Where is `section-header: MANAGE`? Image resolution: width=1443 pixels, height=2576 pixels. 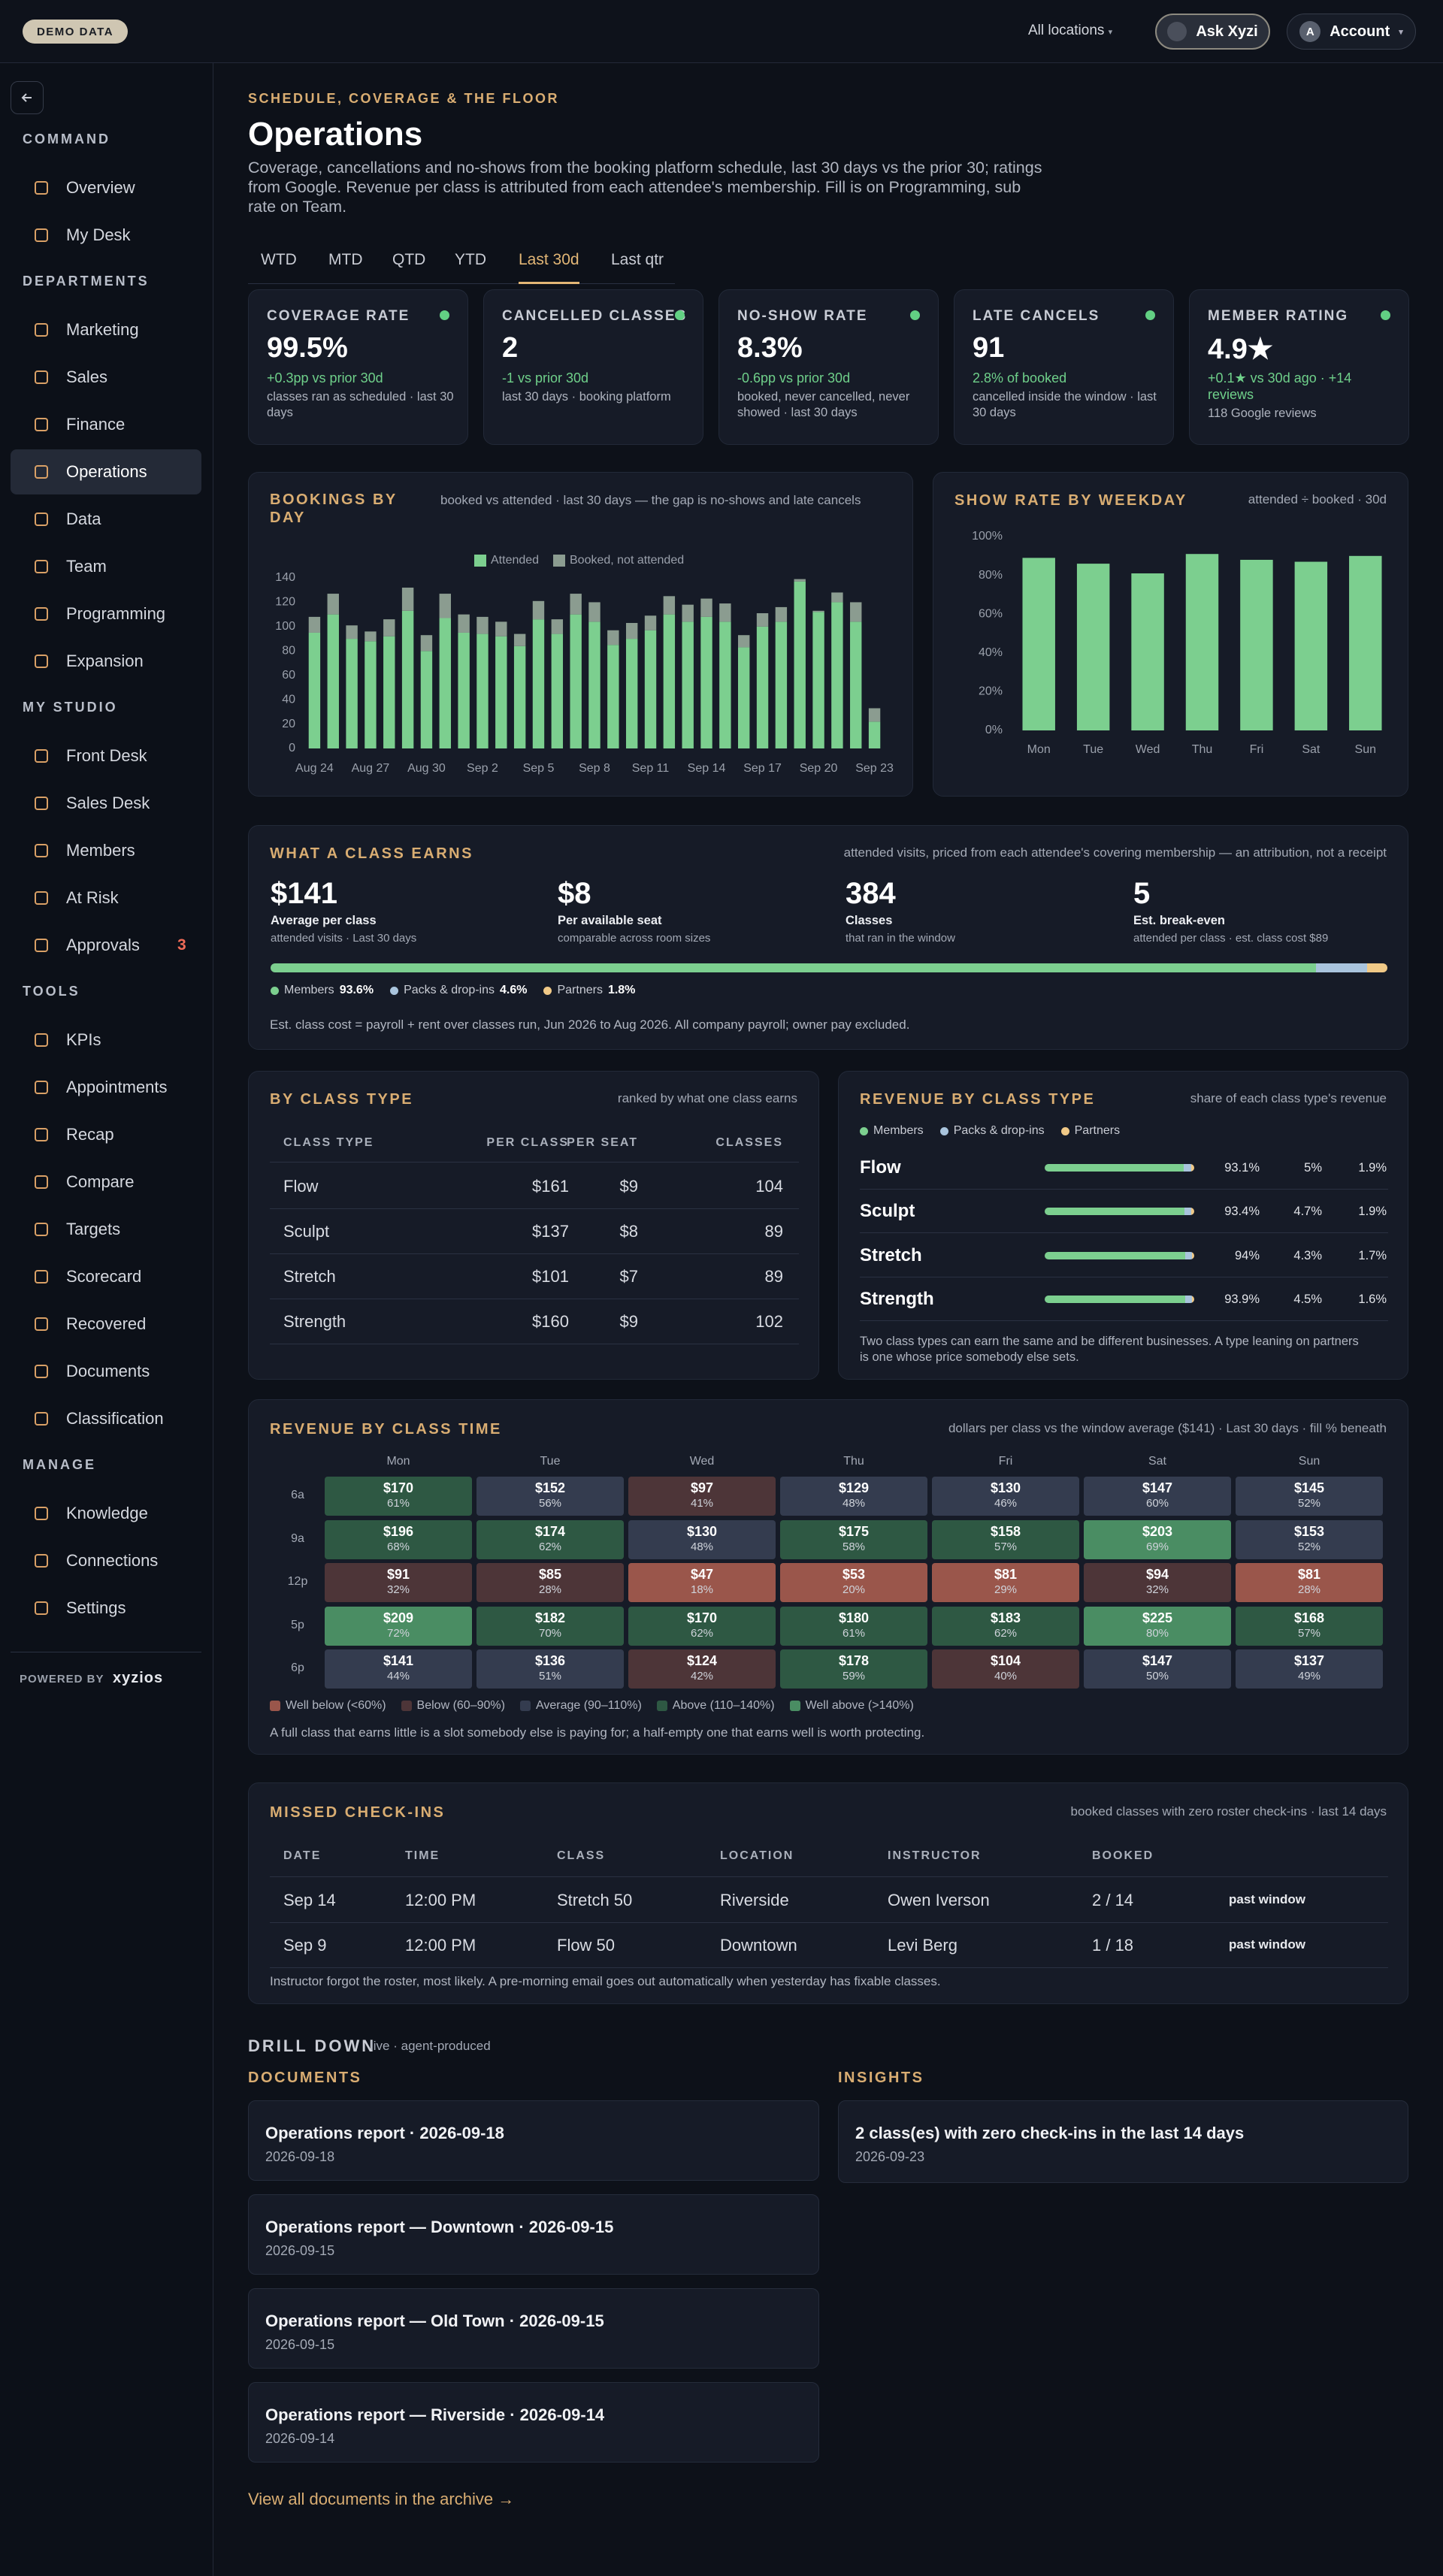 section-header: MANAGE is located at coordinates (60, 1465).